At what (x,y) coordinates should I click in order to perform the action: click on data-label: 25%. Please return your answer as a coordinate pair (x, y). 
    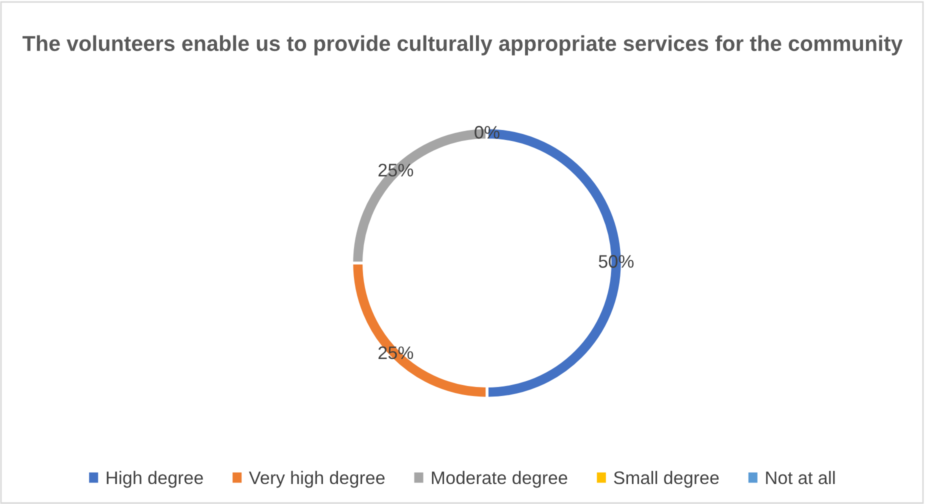
    Looking at the image, I should click on (396, 170).